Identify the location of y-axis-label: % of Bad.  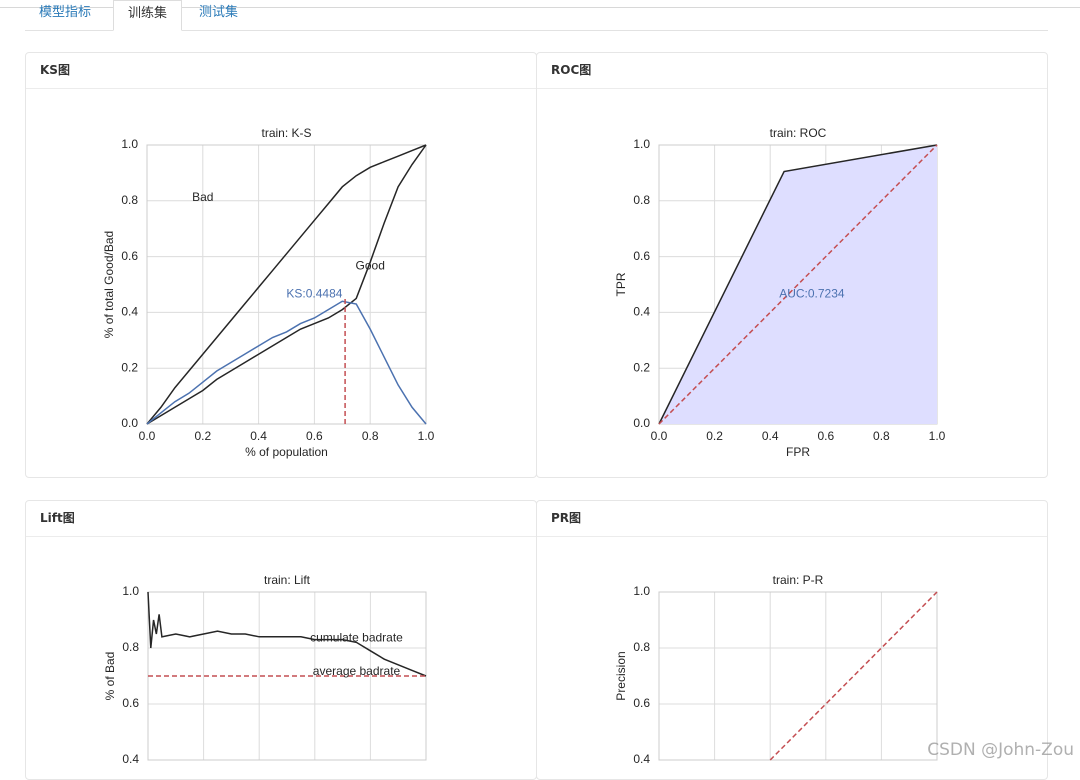
(110, 676).